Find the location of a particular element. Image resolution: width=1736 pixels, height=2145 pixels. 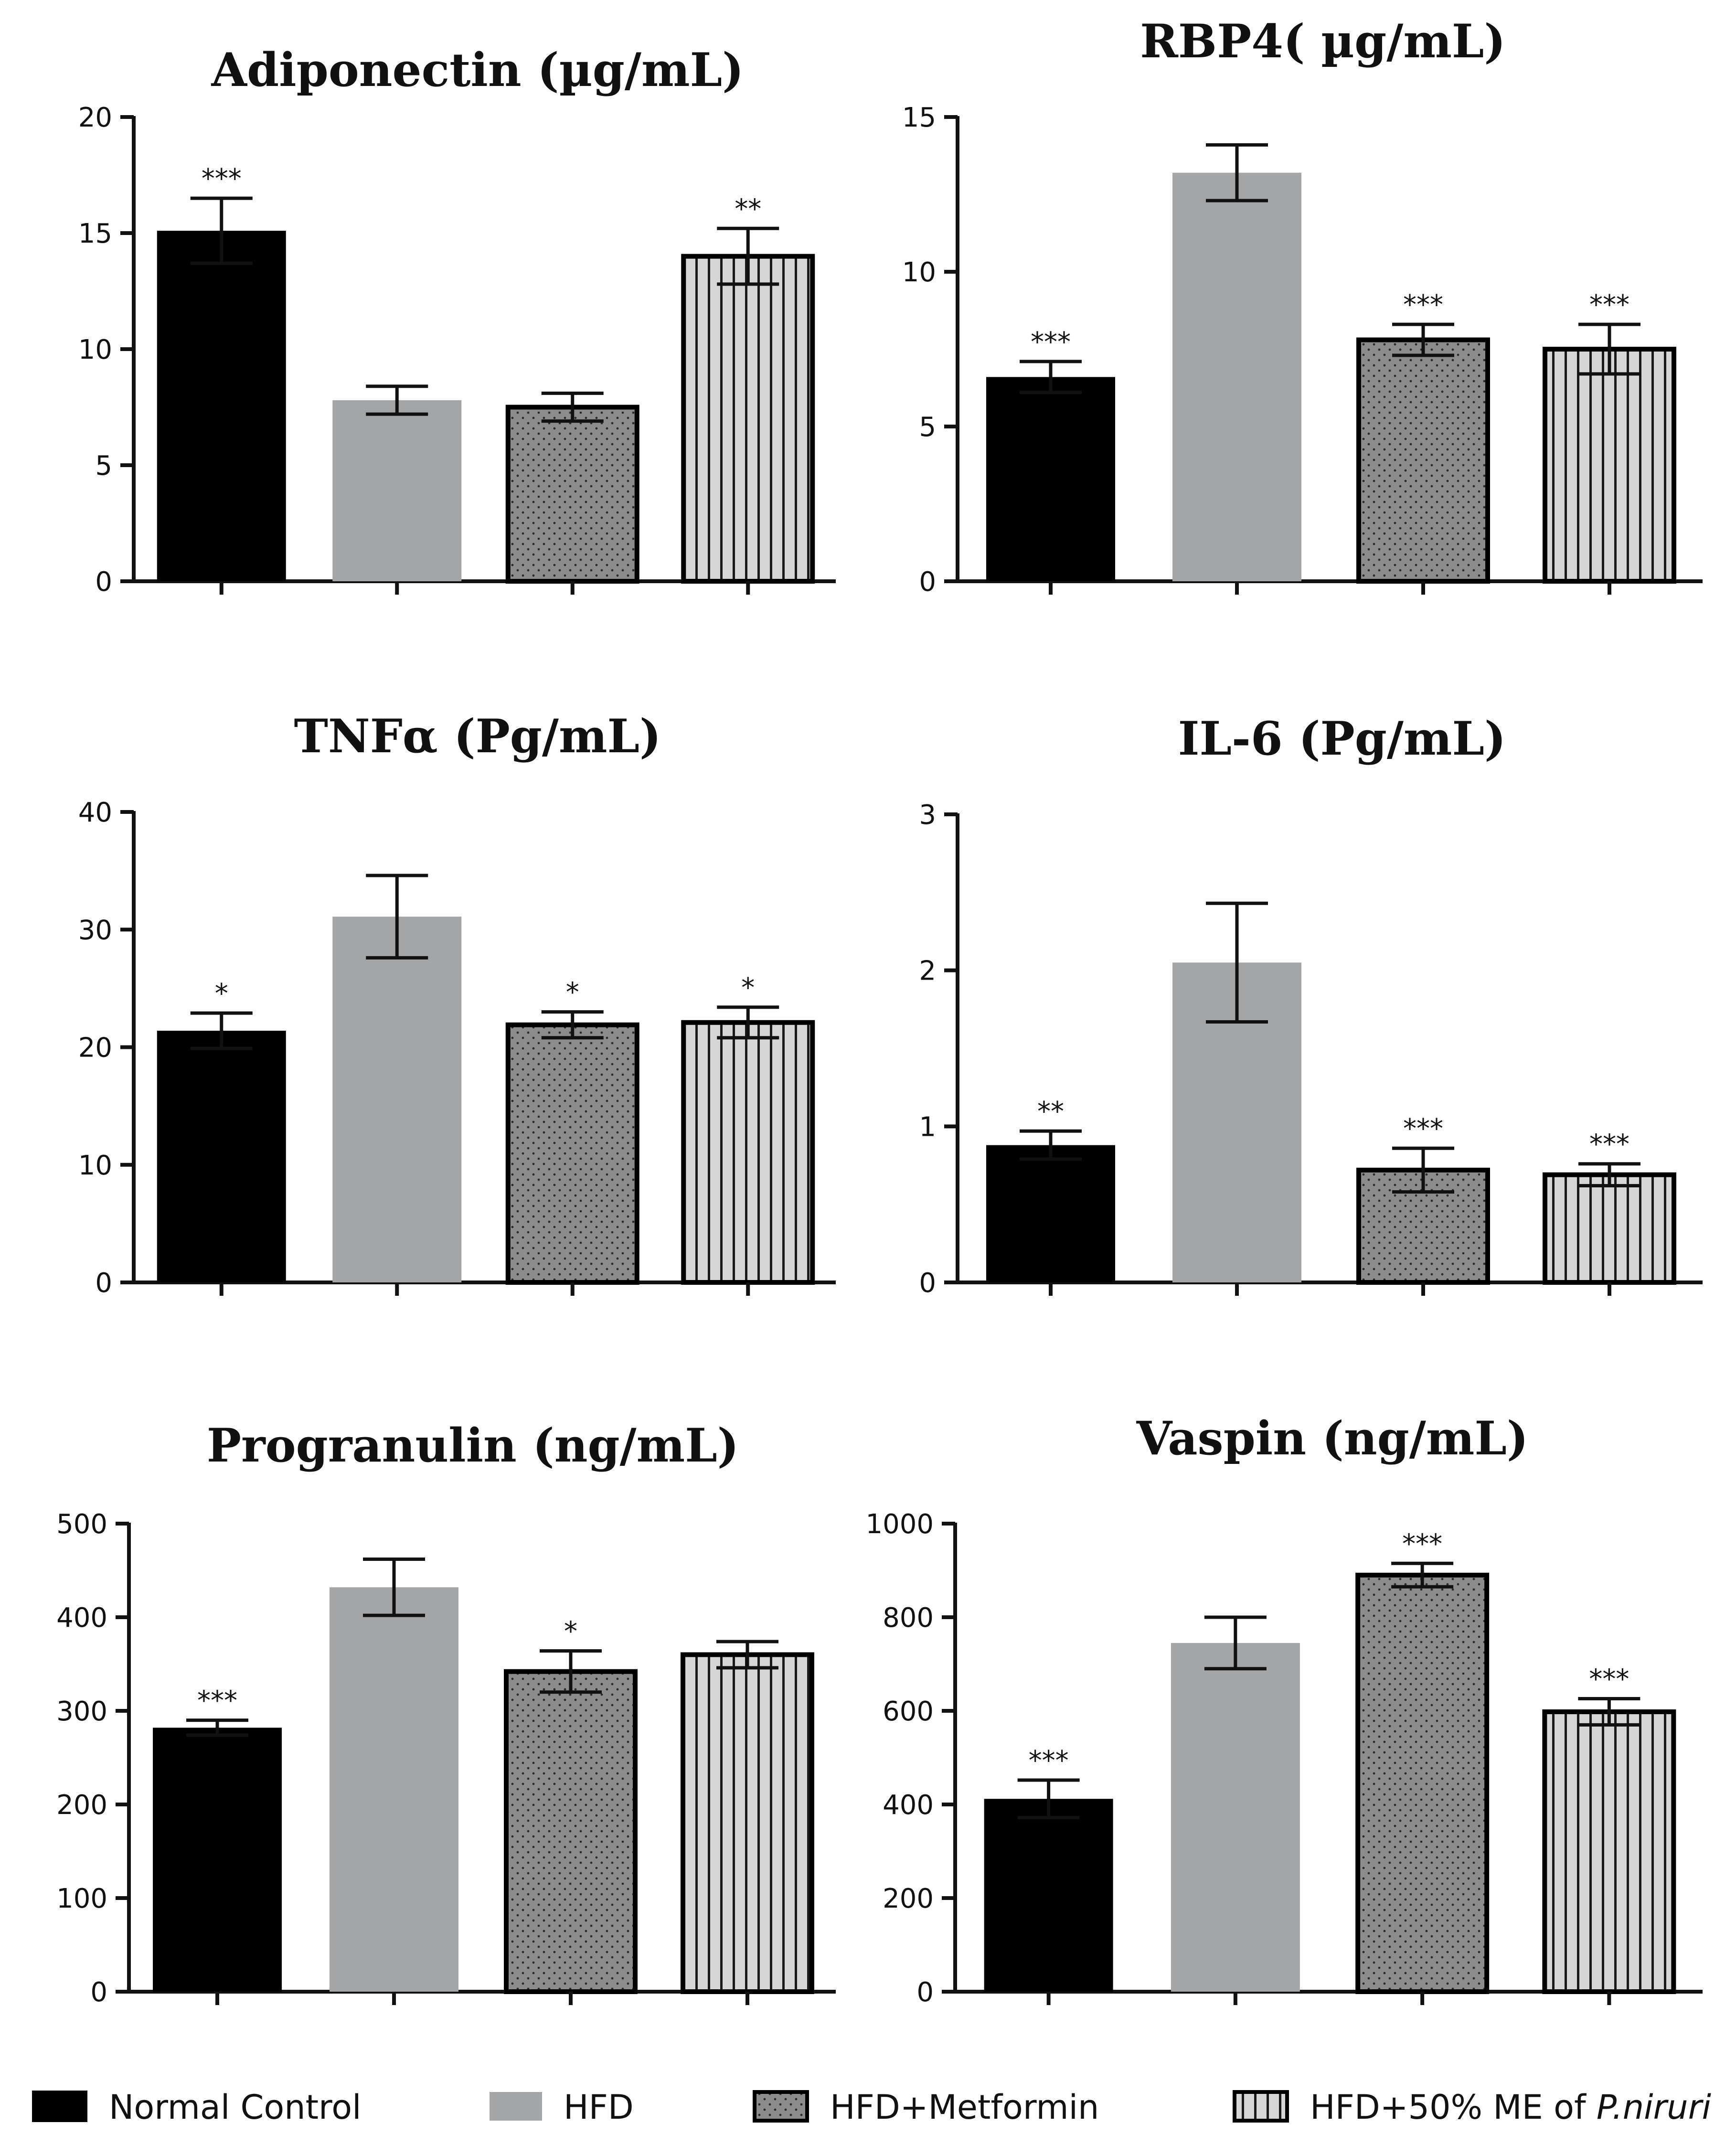

chart-panel-2: RBP4( µg/mL) 0 5 10 15 *** *** *** is located at coordinates (1302, 306).